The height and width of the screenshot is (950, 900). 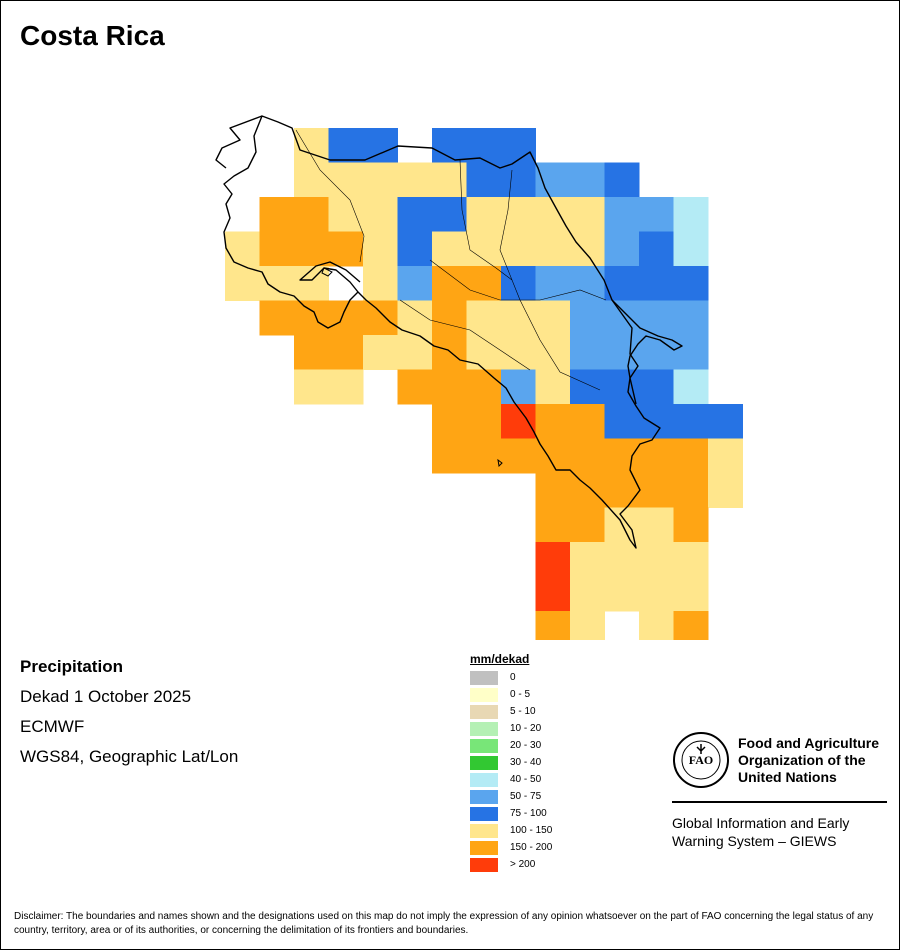 I want to click on fao-name-line: Organization of the, so click(x=802, y=760).